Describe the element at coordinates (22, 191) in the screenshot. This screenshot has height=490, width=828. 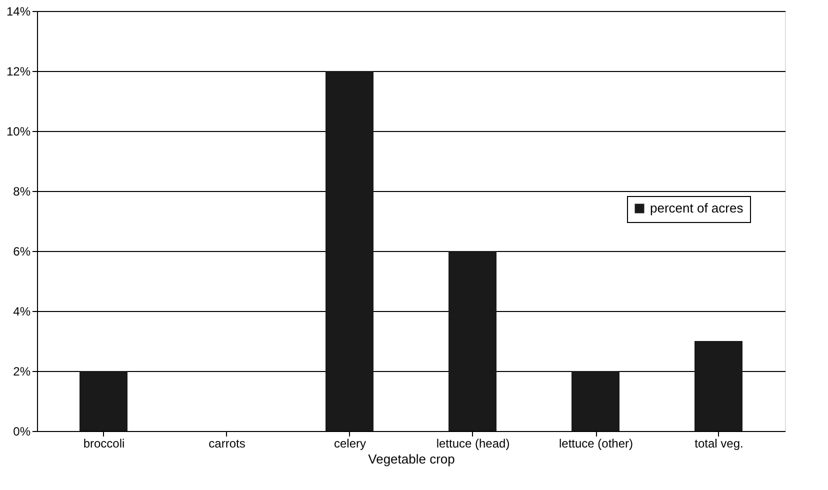
I see `y-tick-label: 8%` at that location.